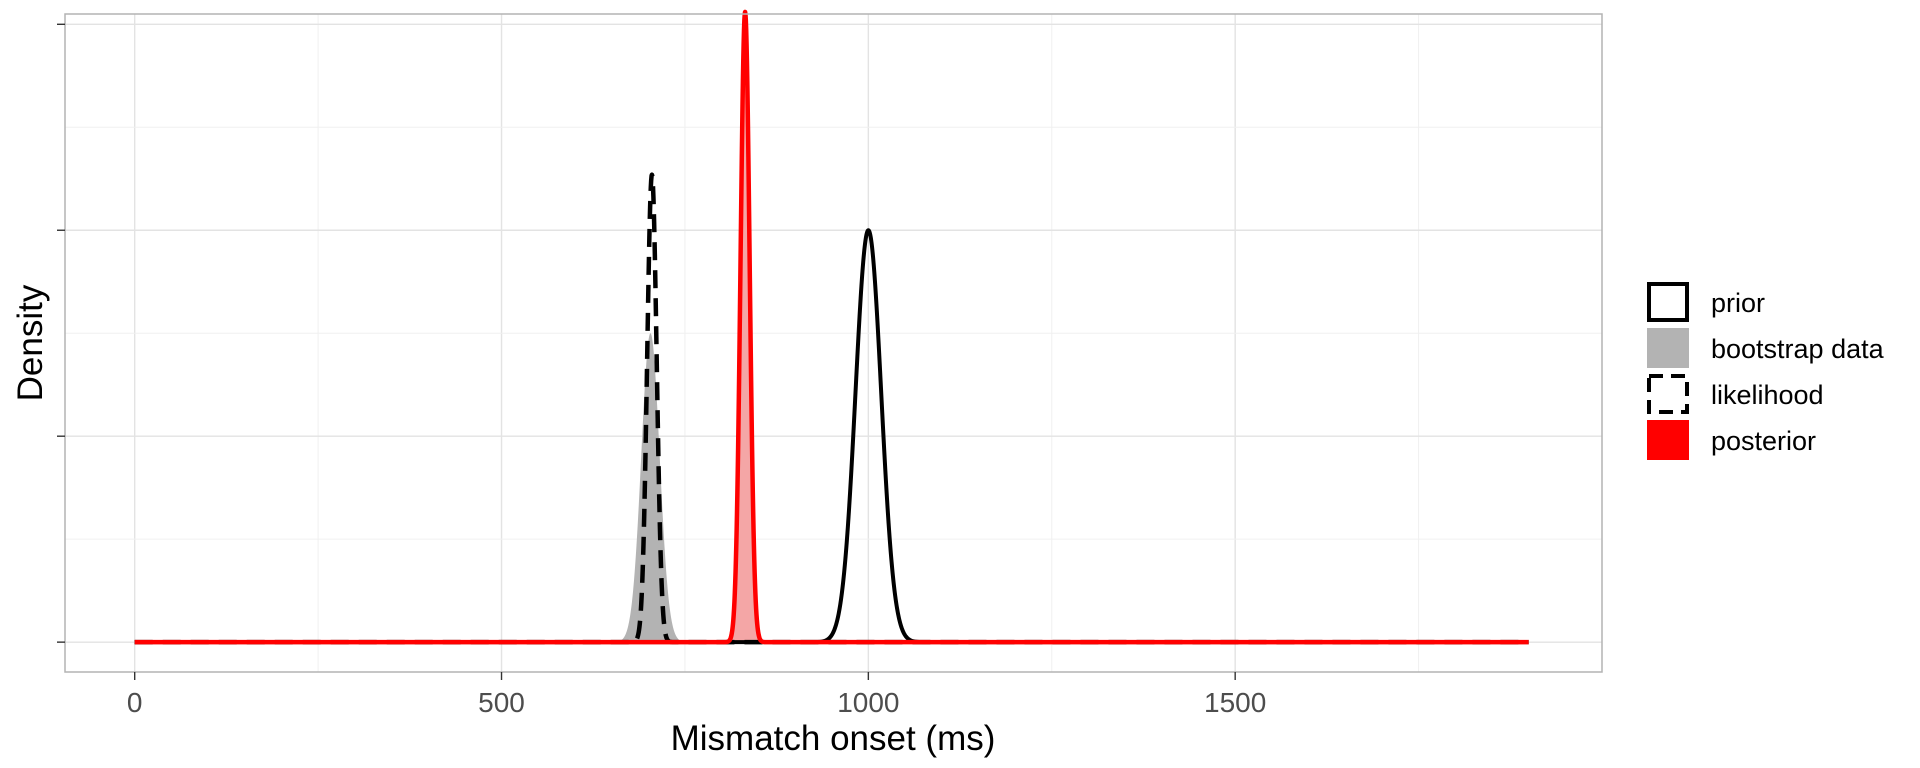 The image size is (1920, 768). Describe the element at coordinates (1766, 371) in the screenshot. I see `legend: prior bootstrap data likelihood posterior` at that location.